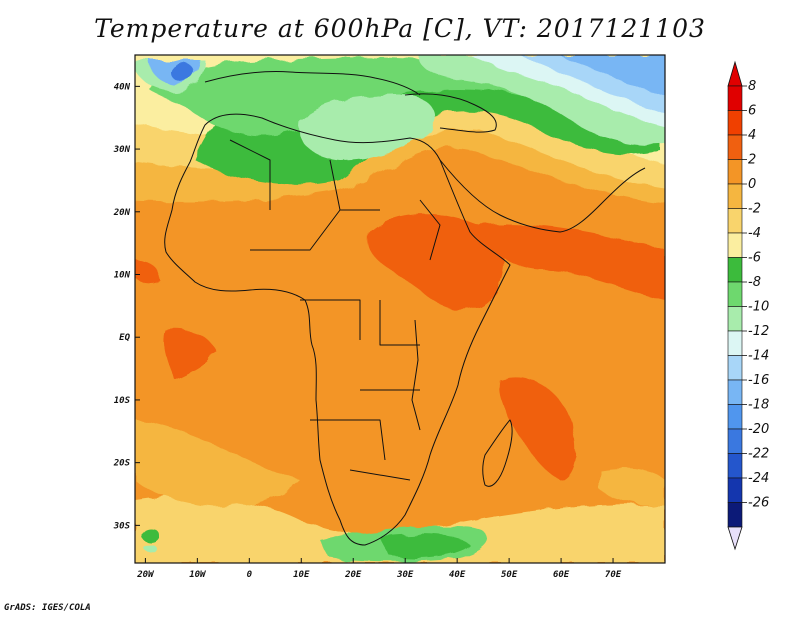  I want to click on lat-tick-label: 30S, so click(122, 526).